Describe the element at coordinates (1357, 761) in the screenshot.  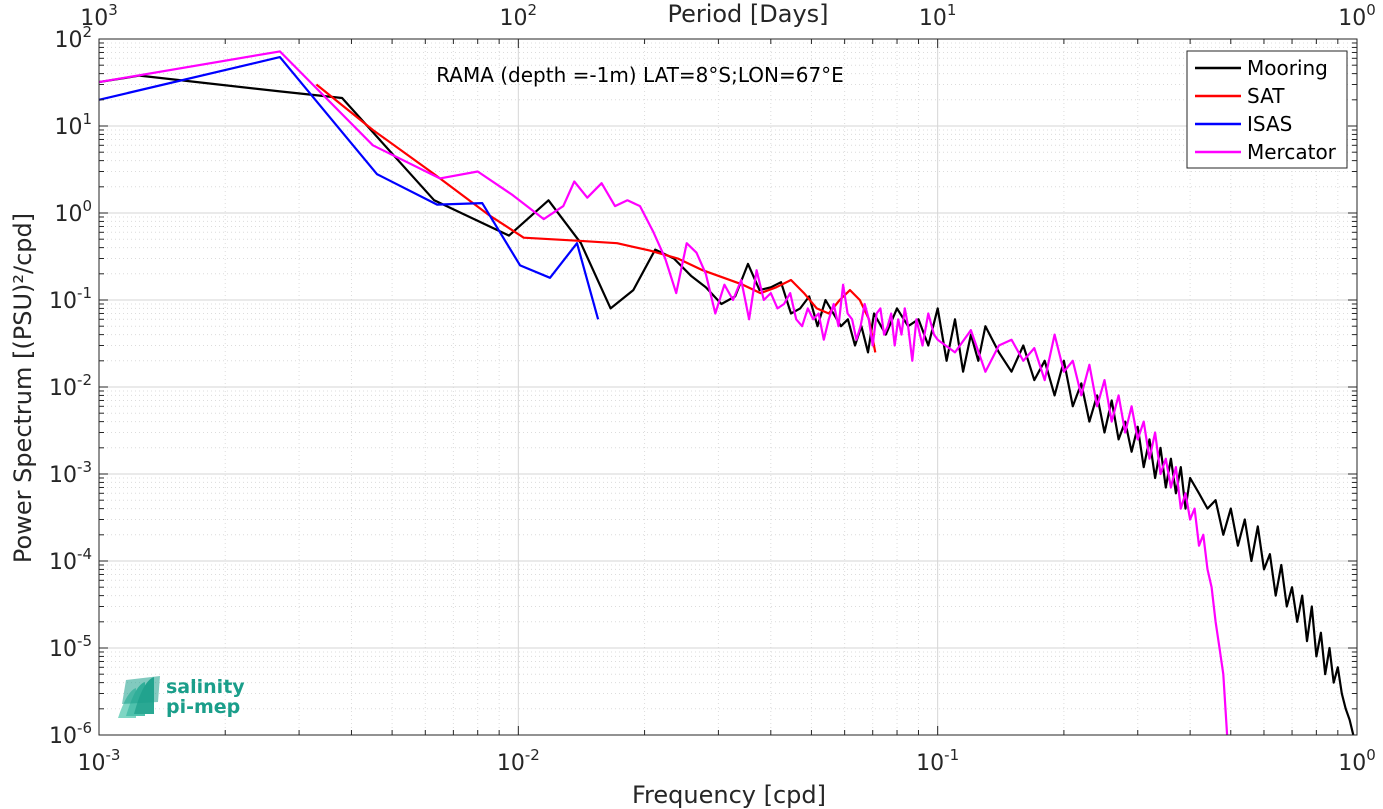
I see `x-tick-label: 10⁰` at that location.